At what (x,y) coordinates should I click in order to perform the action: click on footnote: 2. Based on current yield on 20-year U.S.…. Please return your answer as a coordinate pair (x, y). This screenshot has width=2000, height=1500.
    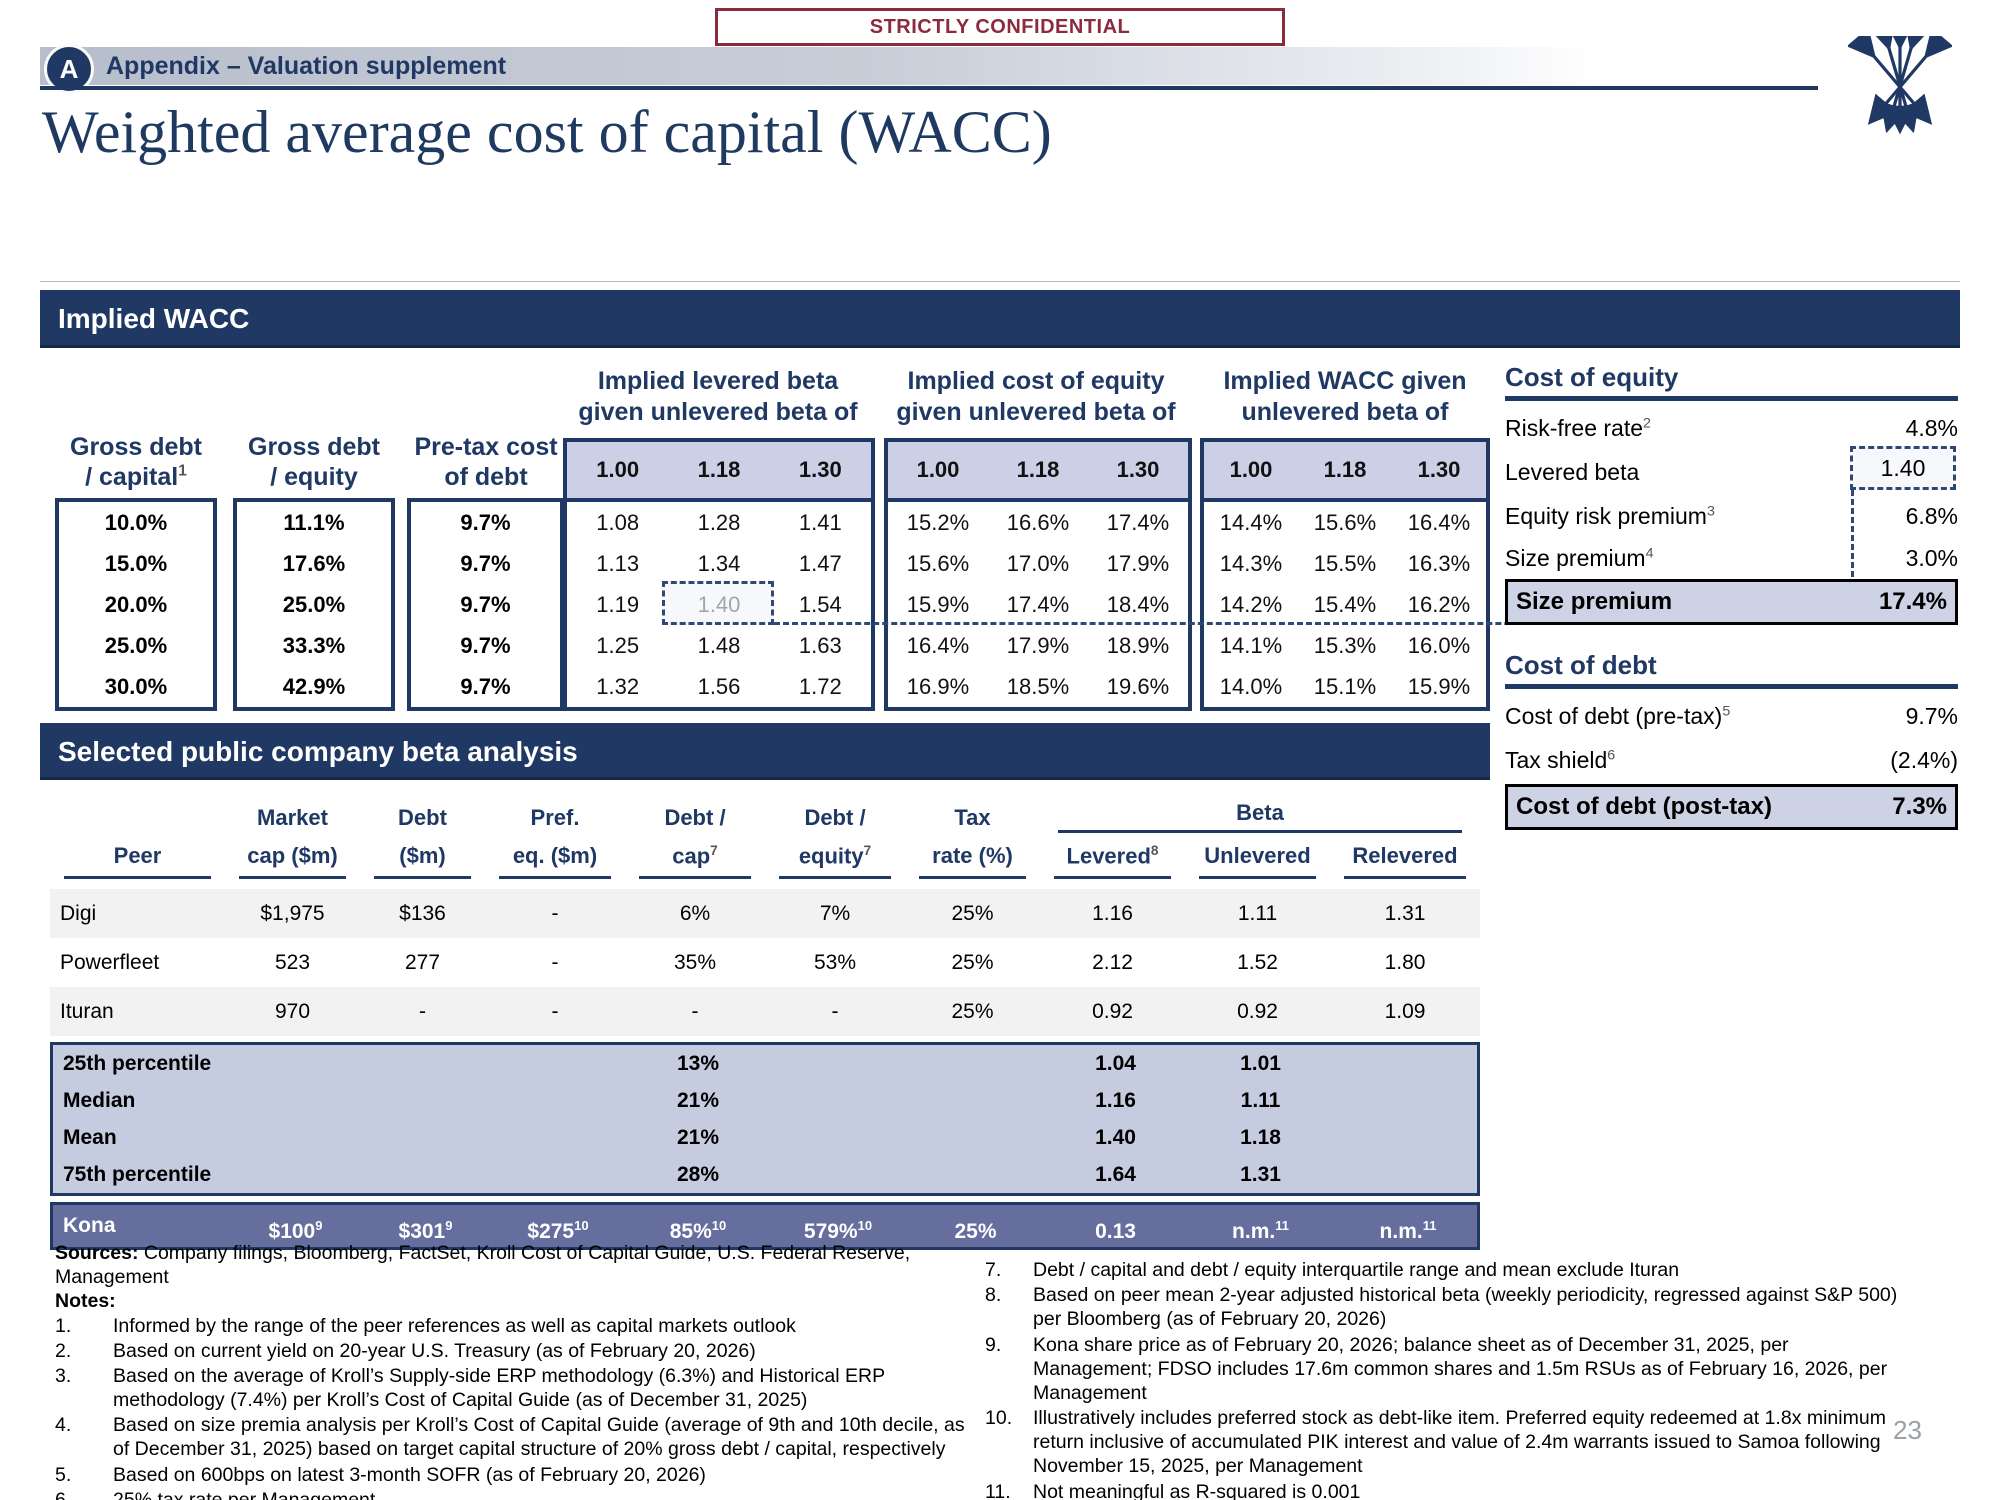
    Looking at the image, I should click on (405, 1350).